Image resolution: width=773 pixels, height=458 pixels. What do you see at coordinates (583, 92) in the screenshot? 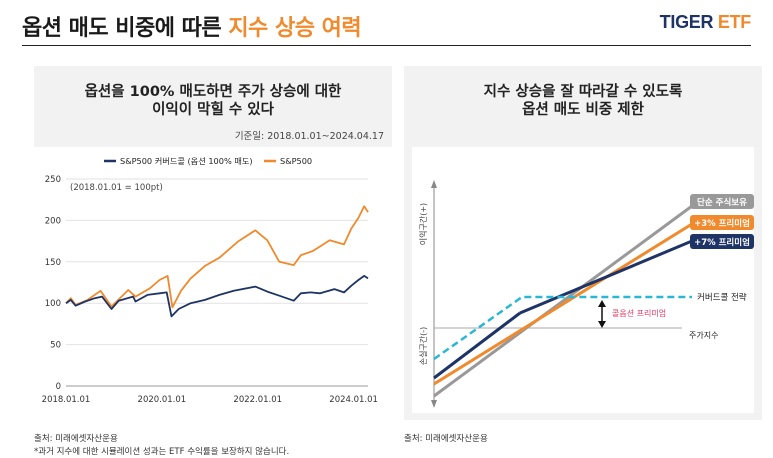
I see `right-panel-title-line1: 지수 상승을 잘 따라갈 수 있도록` at bounding box center [583, 92].